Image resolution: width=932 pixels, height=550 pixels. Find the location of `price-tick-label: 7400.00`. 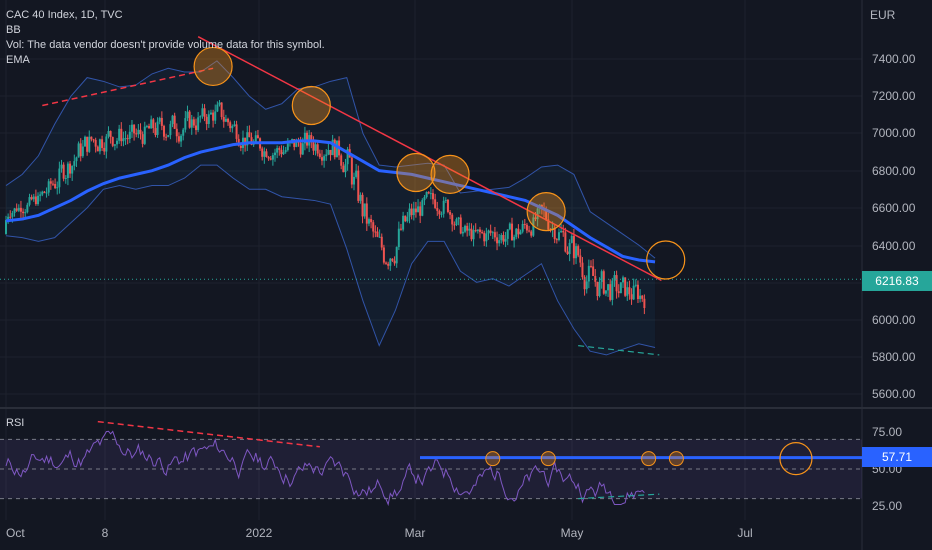

price-tick-label: 7400.00 is located at coordinates (894, 59).